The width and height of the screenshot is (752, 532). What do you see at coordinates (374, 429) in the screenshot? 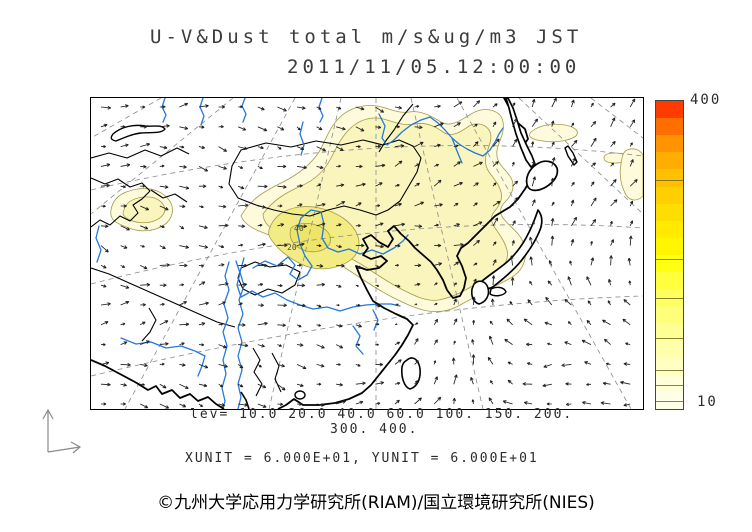
I see `legend-levels-line2: 300. 400.` at bounding box center [374, 429].